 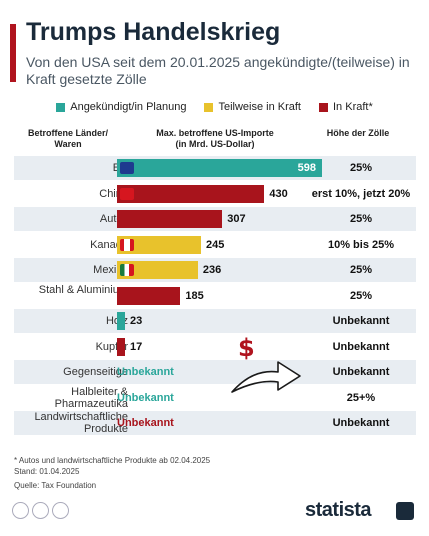 I want to click on brand-logo: statista, so click(x=338, y=510).